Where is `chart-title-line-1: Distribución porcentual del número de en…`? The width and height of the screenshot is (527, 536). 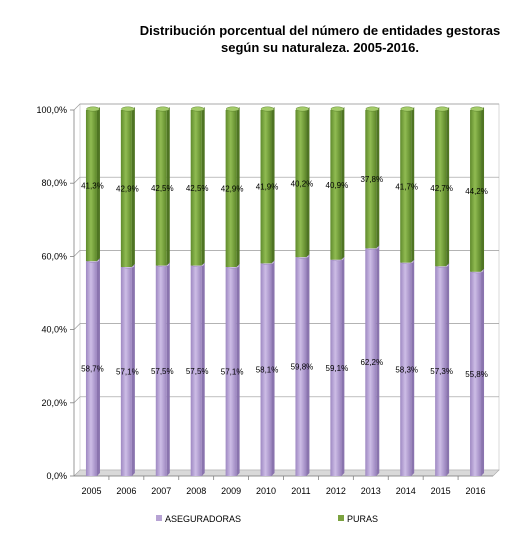 chart-title-line-1: Distribución porcentual del número de en… is located at coordinates (320, 30).